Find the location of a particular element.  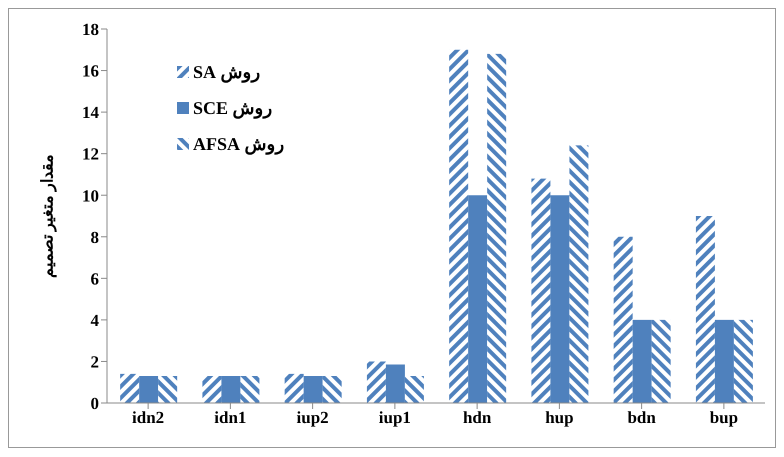

y-tick-label: 18 is located at coordinates (90, 30).